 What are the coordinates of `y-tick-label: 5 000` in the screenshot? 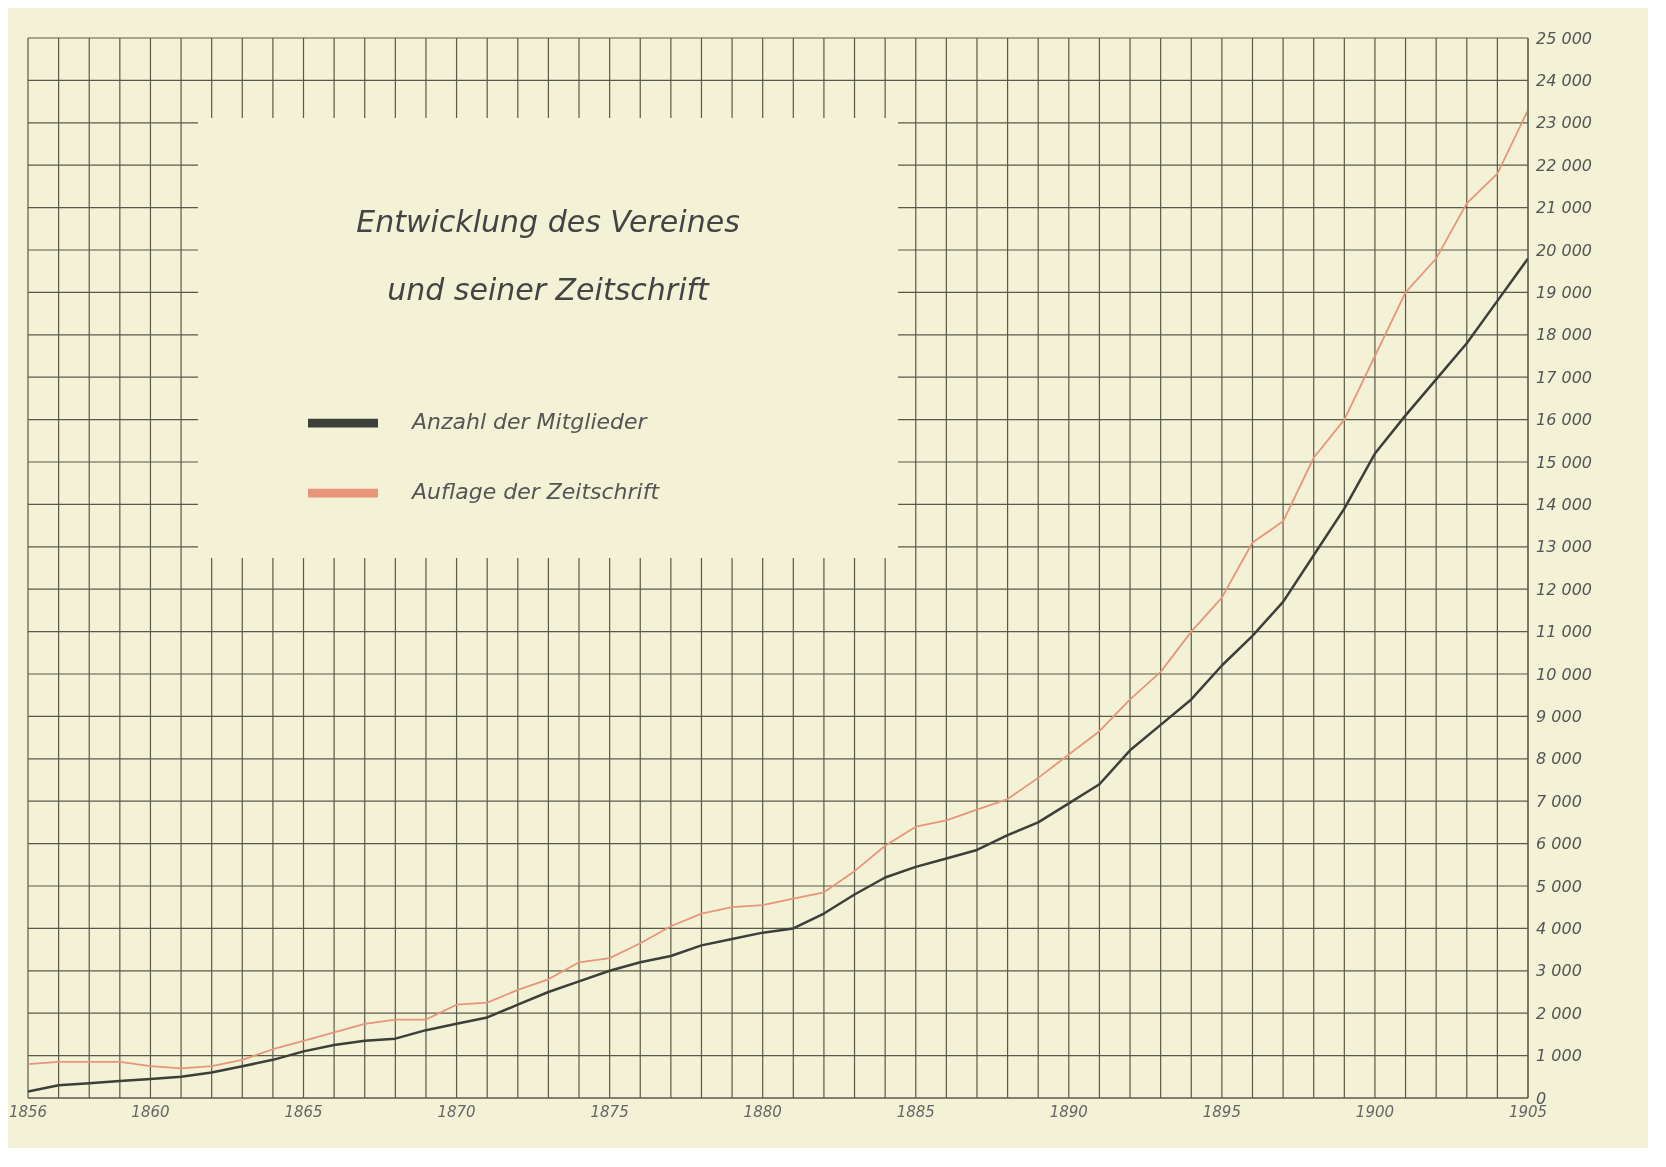 It's located at (1559, 886).